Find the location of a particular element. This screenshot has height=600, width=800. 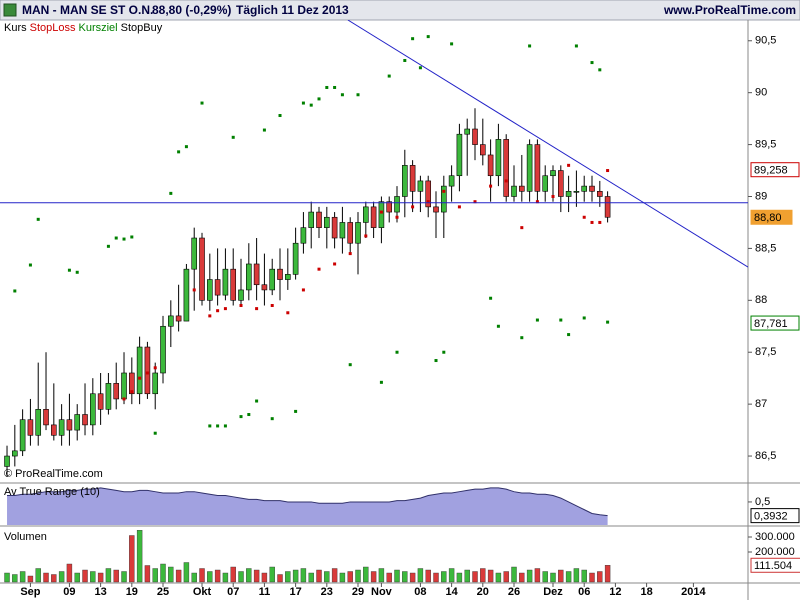

price-label: 87,781 is located at coordinates (771, 324).